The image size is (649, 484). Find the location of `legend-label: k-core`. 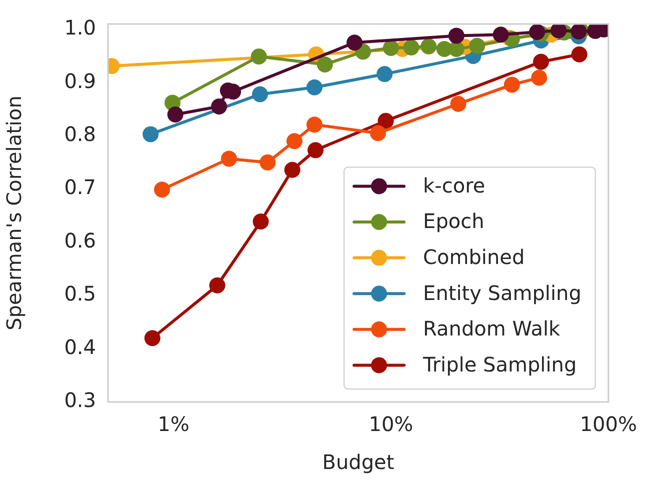

legend-label: k-core is located at coordinates (454, 185).